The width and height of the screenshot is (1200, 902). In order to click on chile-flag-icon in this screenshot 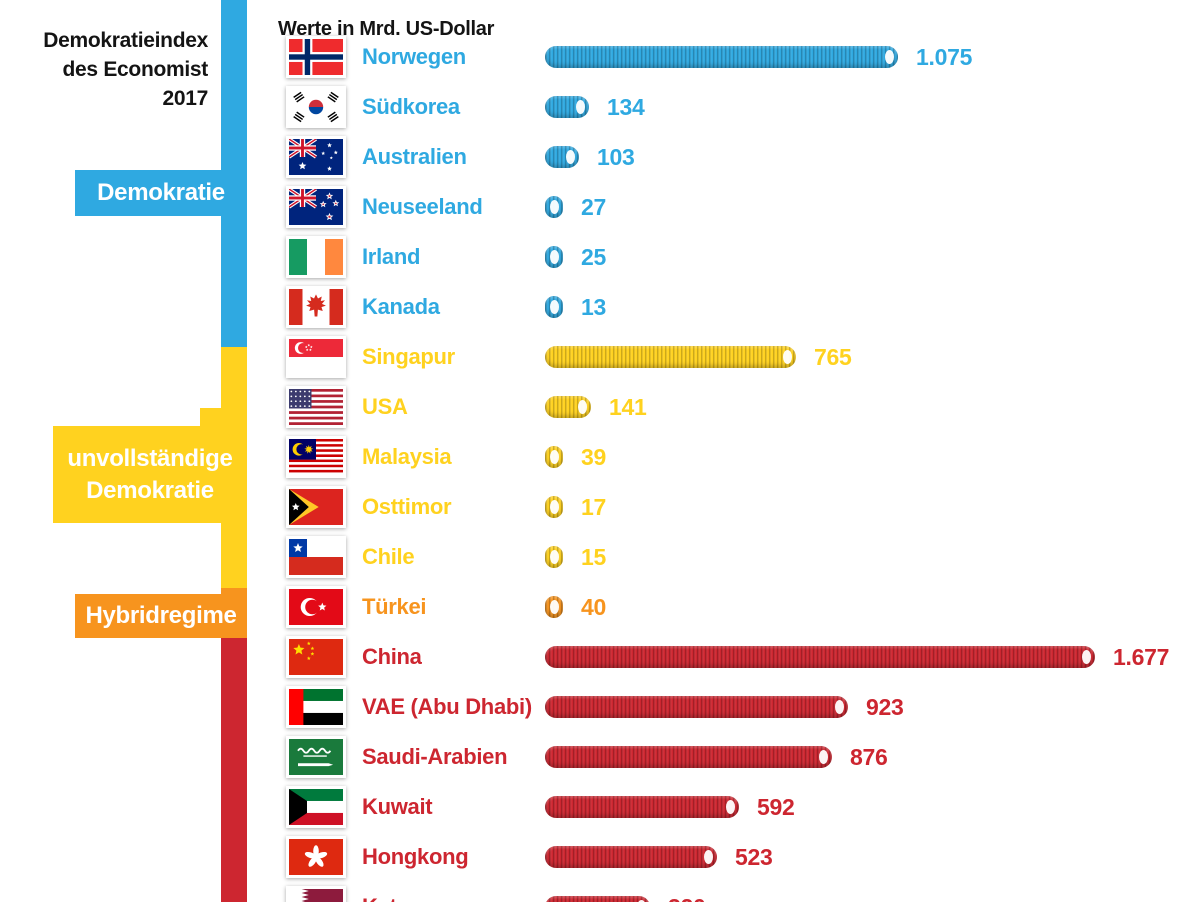, I will do `click(316, 557)`.